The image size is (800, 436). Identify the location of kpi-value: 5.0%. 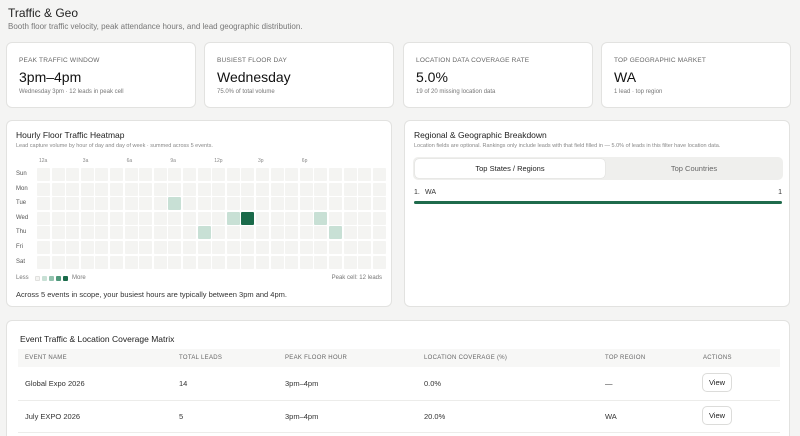
(432, 77).